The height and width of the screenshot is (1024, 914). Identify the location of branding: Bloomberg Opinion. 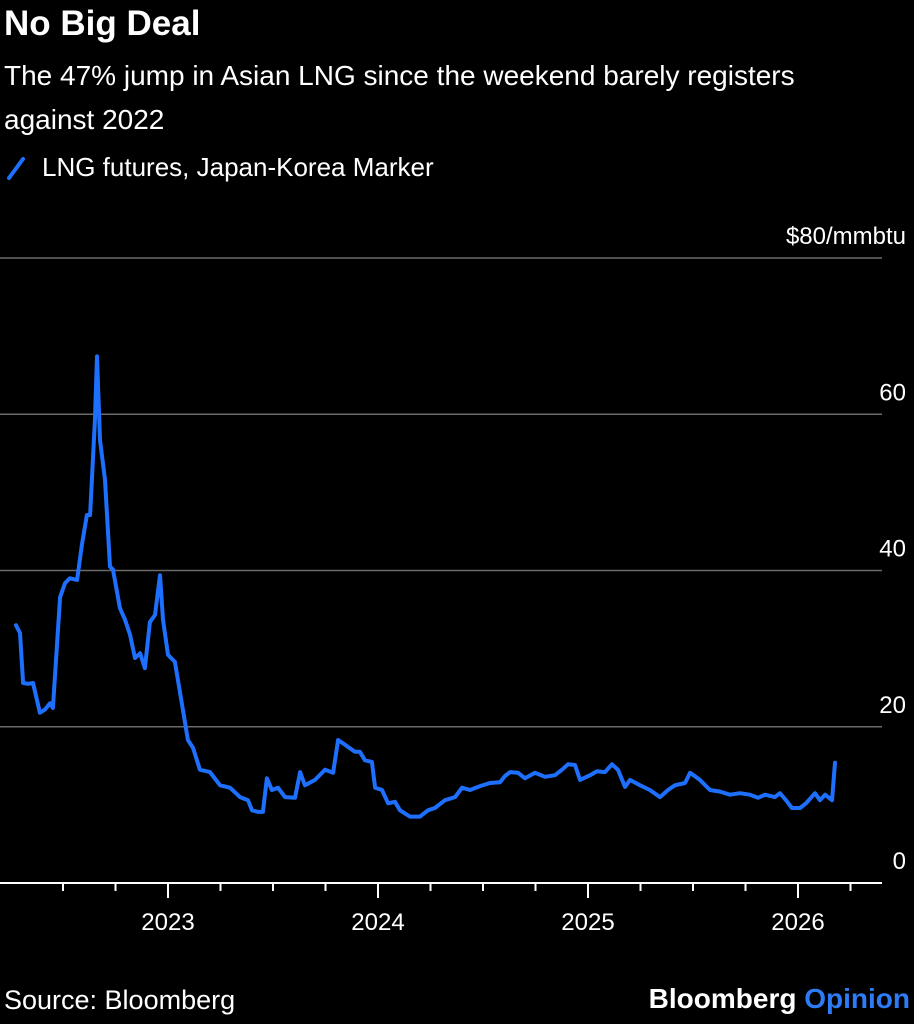
(779, 999).